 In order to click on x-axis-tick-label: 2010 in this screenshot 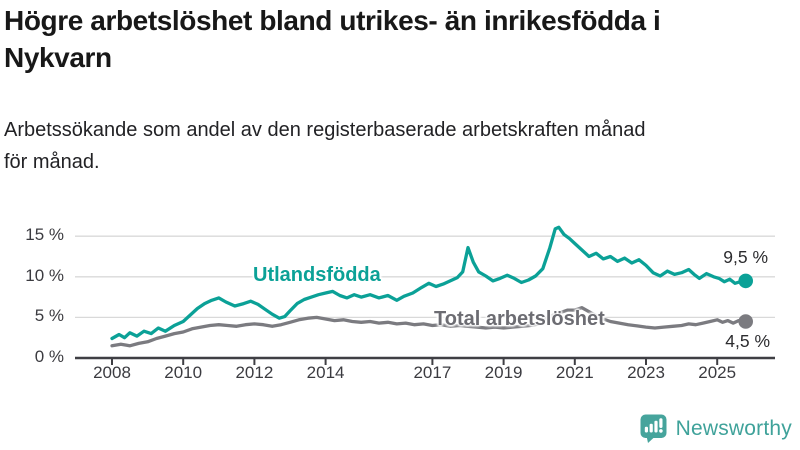, I will do `click(183, 372)`.